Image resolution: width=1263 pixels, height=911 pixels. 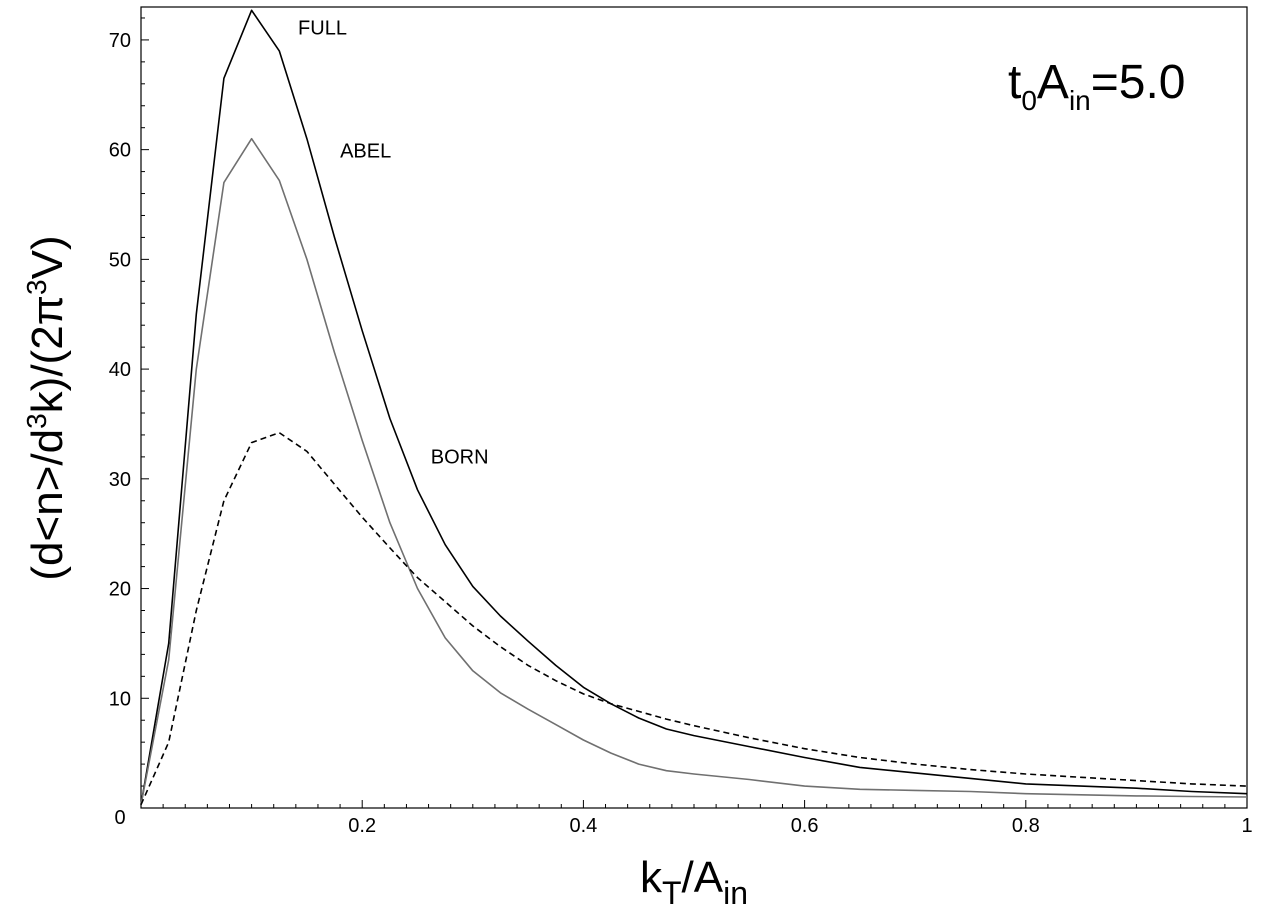 What do you see at coordinates (694, 882) in the screenshot?
I see `x-axis-title: kT/Ain` at bounding box center [694, 882].